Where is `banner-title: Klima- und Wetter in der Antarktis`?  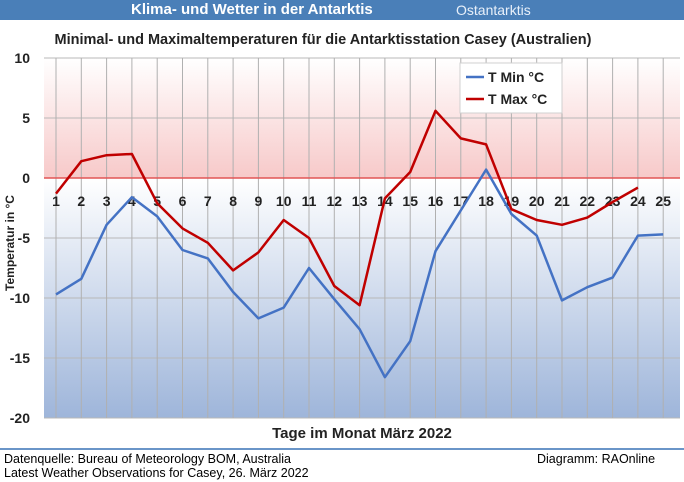
banner-title: Klima- und Wetter in der Antarktis is located at coordinates (252, 9).